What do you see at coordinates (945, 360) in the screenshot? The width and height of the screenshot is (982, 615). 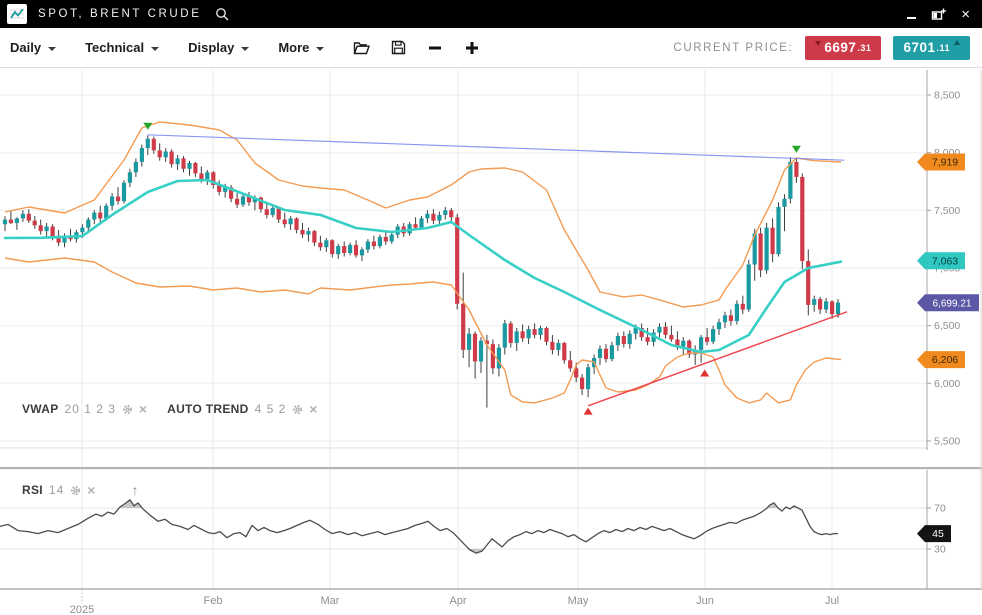 I see `svg-text: 6,206` at bounding box center [945, 360].